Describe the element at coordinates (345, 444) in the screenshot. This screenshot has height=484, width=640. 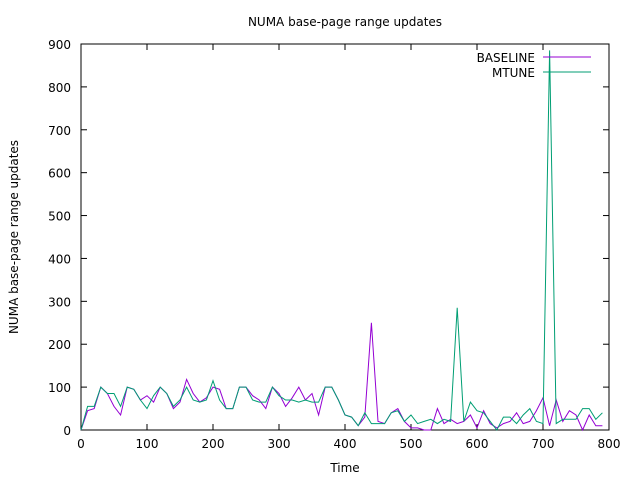
I see `x-tick-label: 400` at that location.